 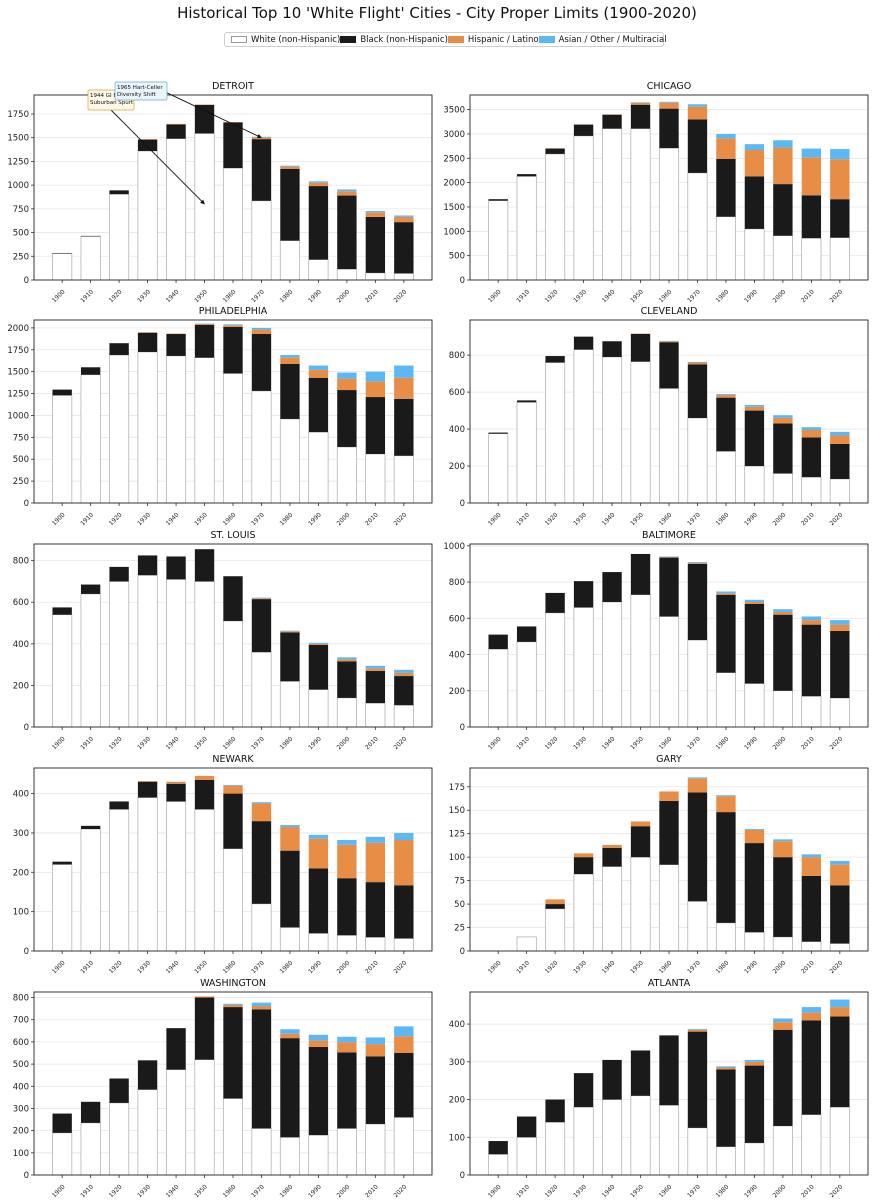 What do you see at coordinates (18, 162) in the screenshot?
I see `y-tick-label: 1250` at bounding box center [18, 162].